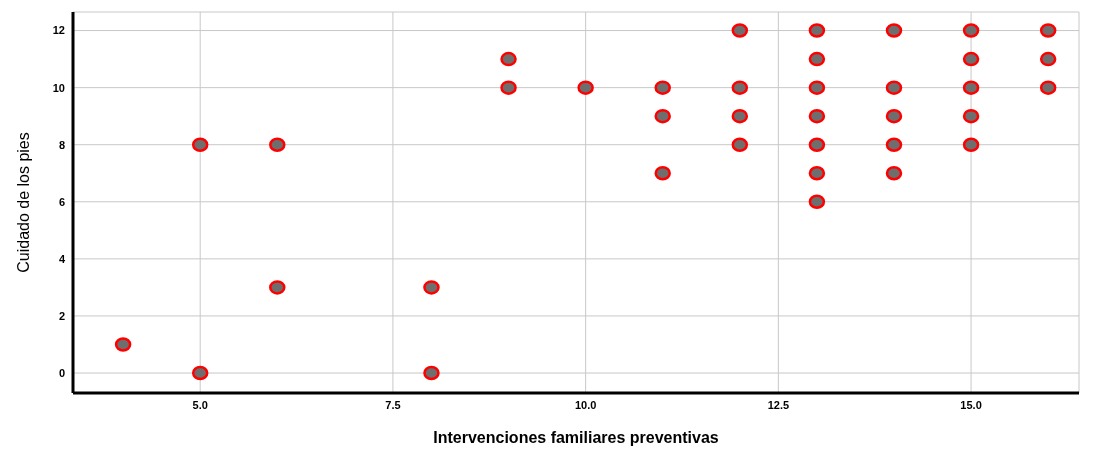 This screenshot has height=471, width=1099. I want to click on y-axis-title: Cuidado de los pies, so click(23, 202).